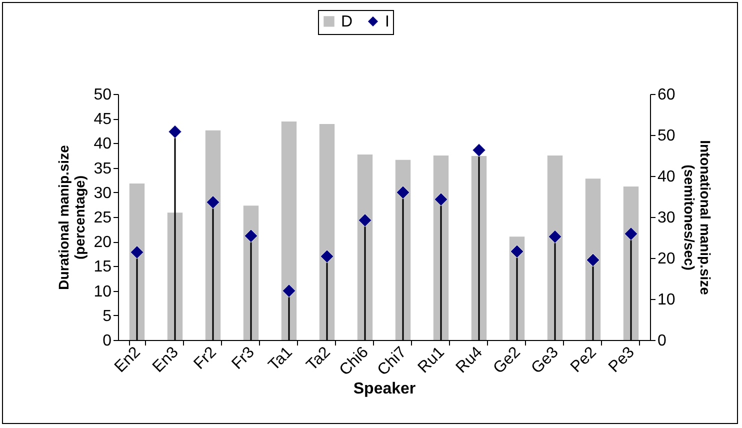 This screenshot has width=742, height=428. What do you see at coordinates (103, 144) in the screenshot?
I see `y-tick-label: 40` at bounding box center [103, 144].